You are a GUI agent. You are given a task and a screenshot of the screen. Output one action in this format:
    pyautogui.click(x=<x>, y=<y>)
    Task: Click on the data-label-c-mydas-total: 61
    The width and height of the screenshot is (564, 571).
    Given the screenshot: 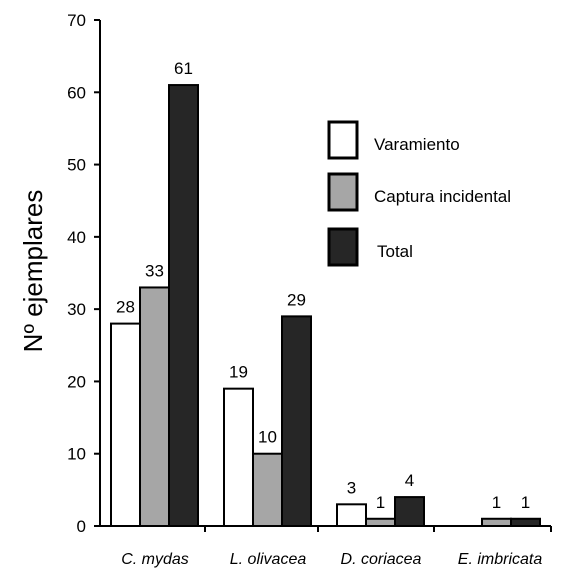 What is the action you would take?
    pyautogui.click(x=183, y=68)
    